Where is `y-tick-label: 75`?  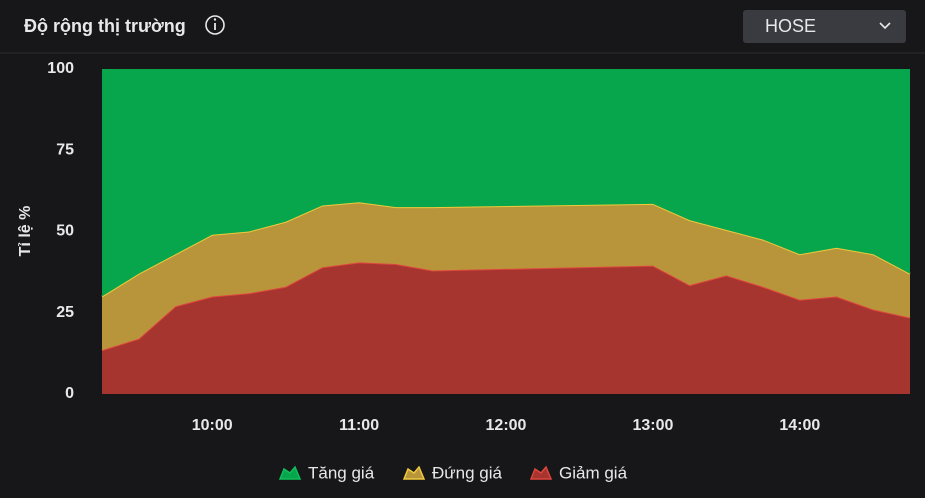
y-tick-label: 75 is located at coordinates (65, 149).